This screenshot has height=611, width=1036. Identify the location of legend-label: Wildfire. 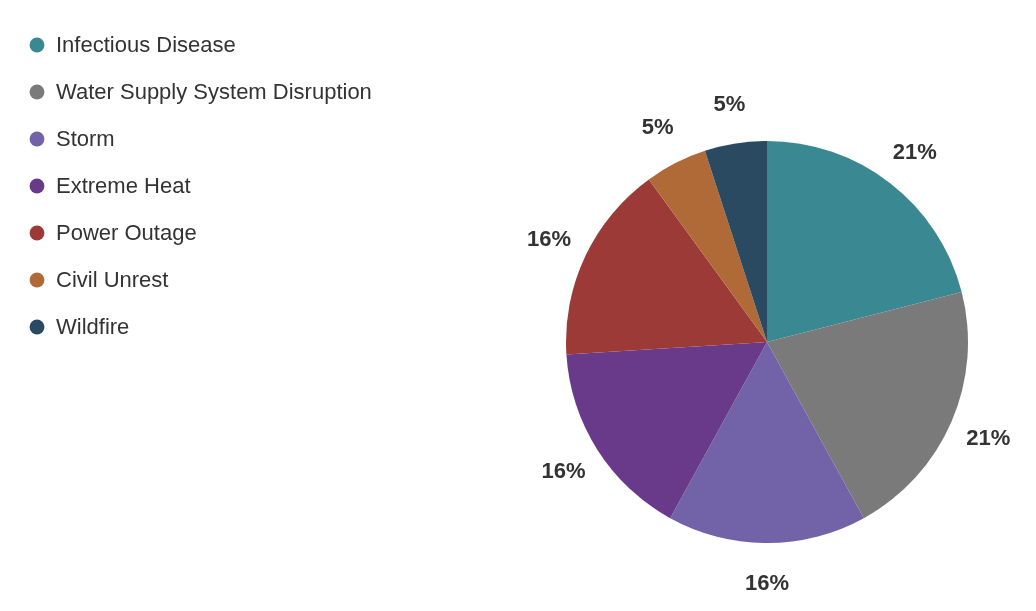
(93, 326).